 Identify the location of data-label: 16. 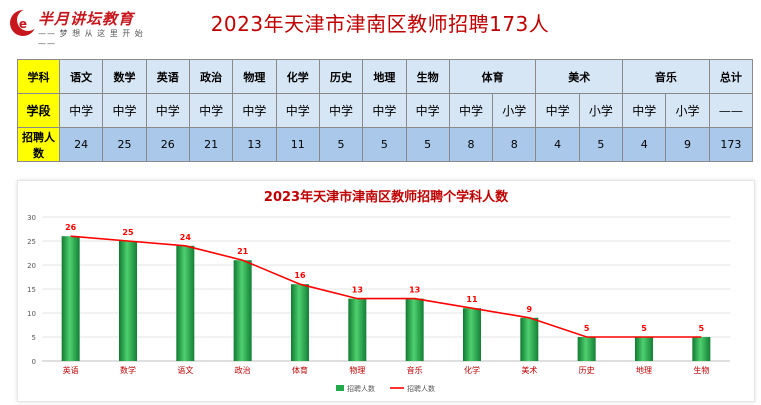
(300, 275).